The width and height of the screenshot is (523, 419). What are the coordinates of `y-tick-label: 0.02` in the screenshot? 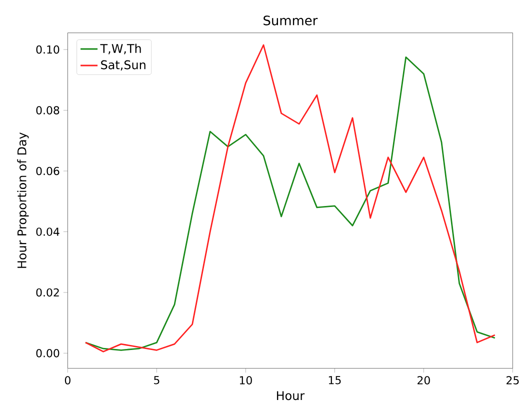 It's located at (47, 292).